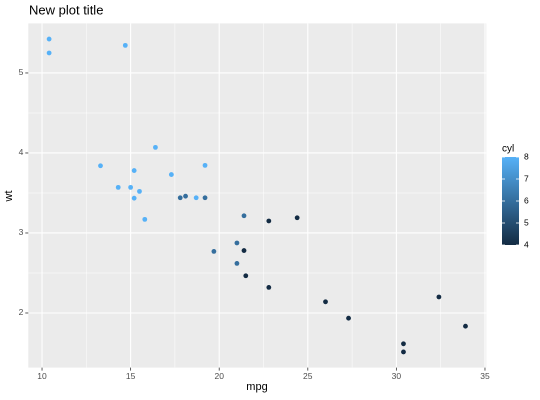 This screenshot has height=400, width=540. What do you see at coordinates (21, 312) in the screenshot?
I see `y-tick-label: 2` at bounding box center [21, 312].